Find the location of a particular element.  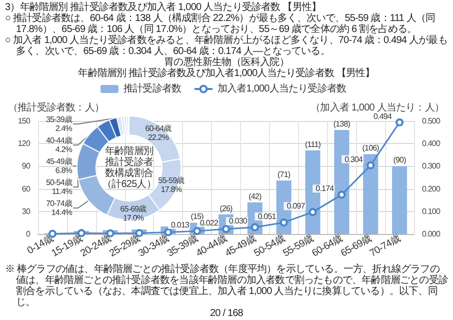

text: 3）年齢階層別 推計受診者数及び加入者 1,000 人当たり受診者数 is located at coordinates (142, 7).